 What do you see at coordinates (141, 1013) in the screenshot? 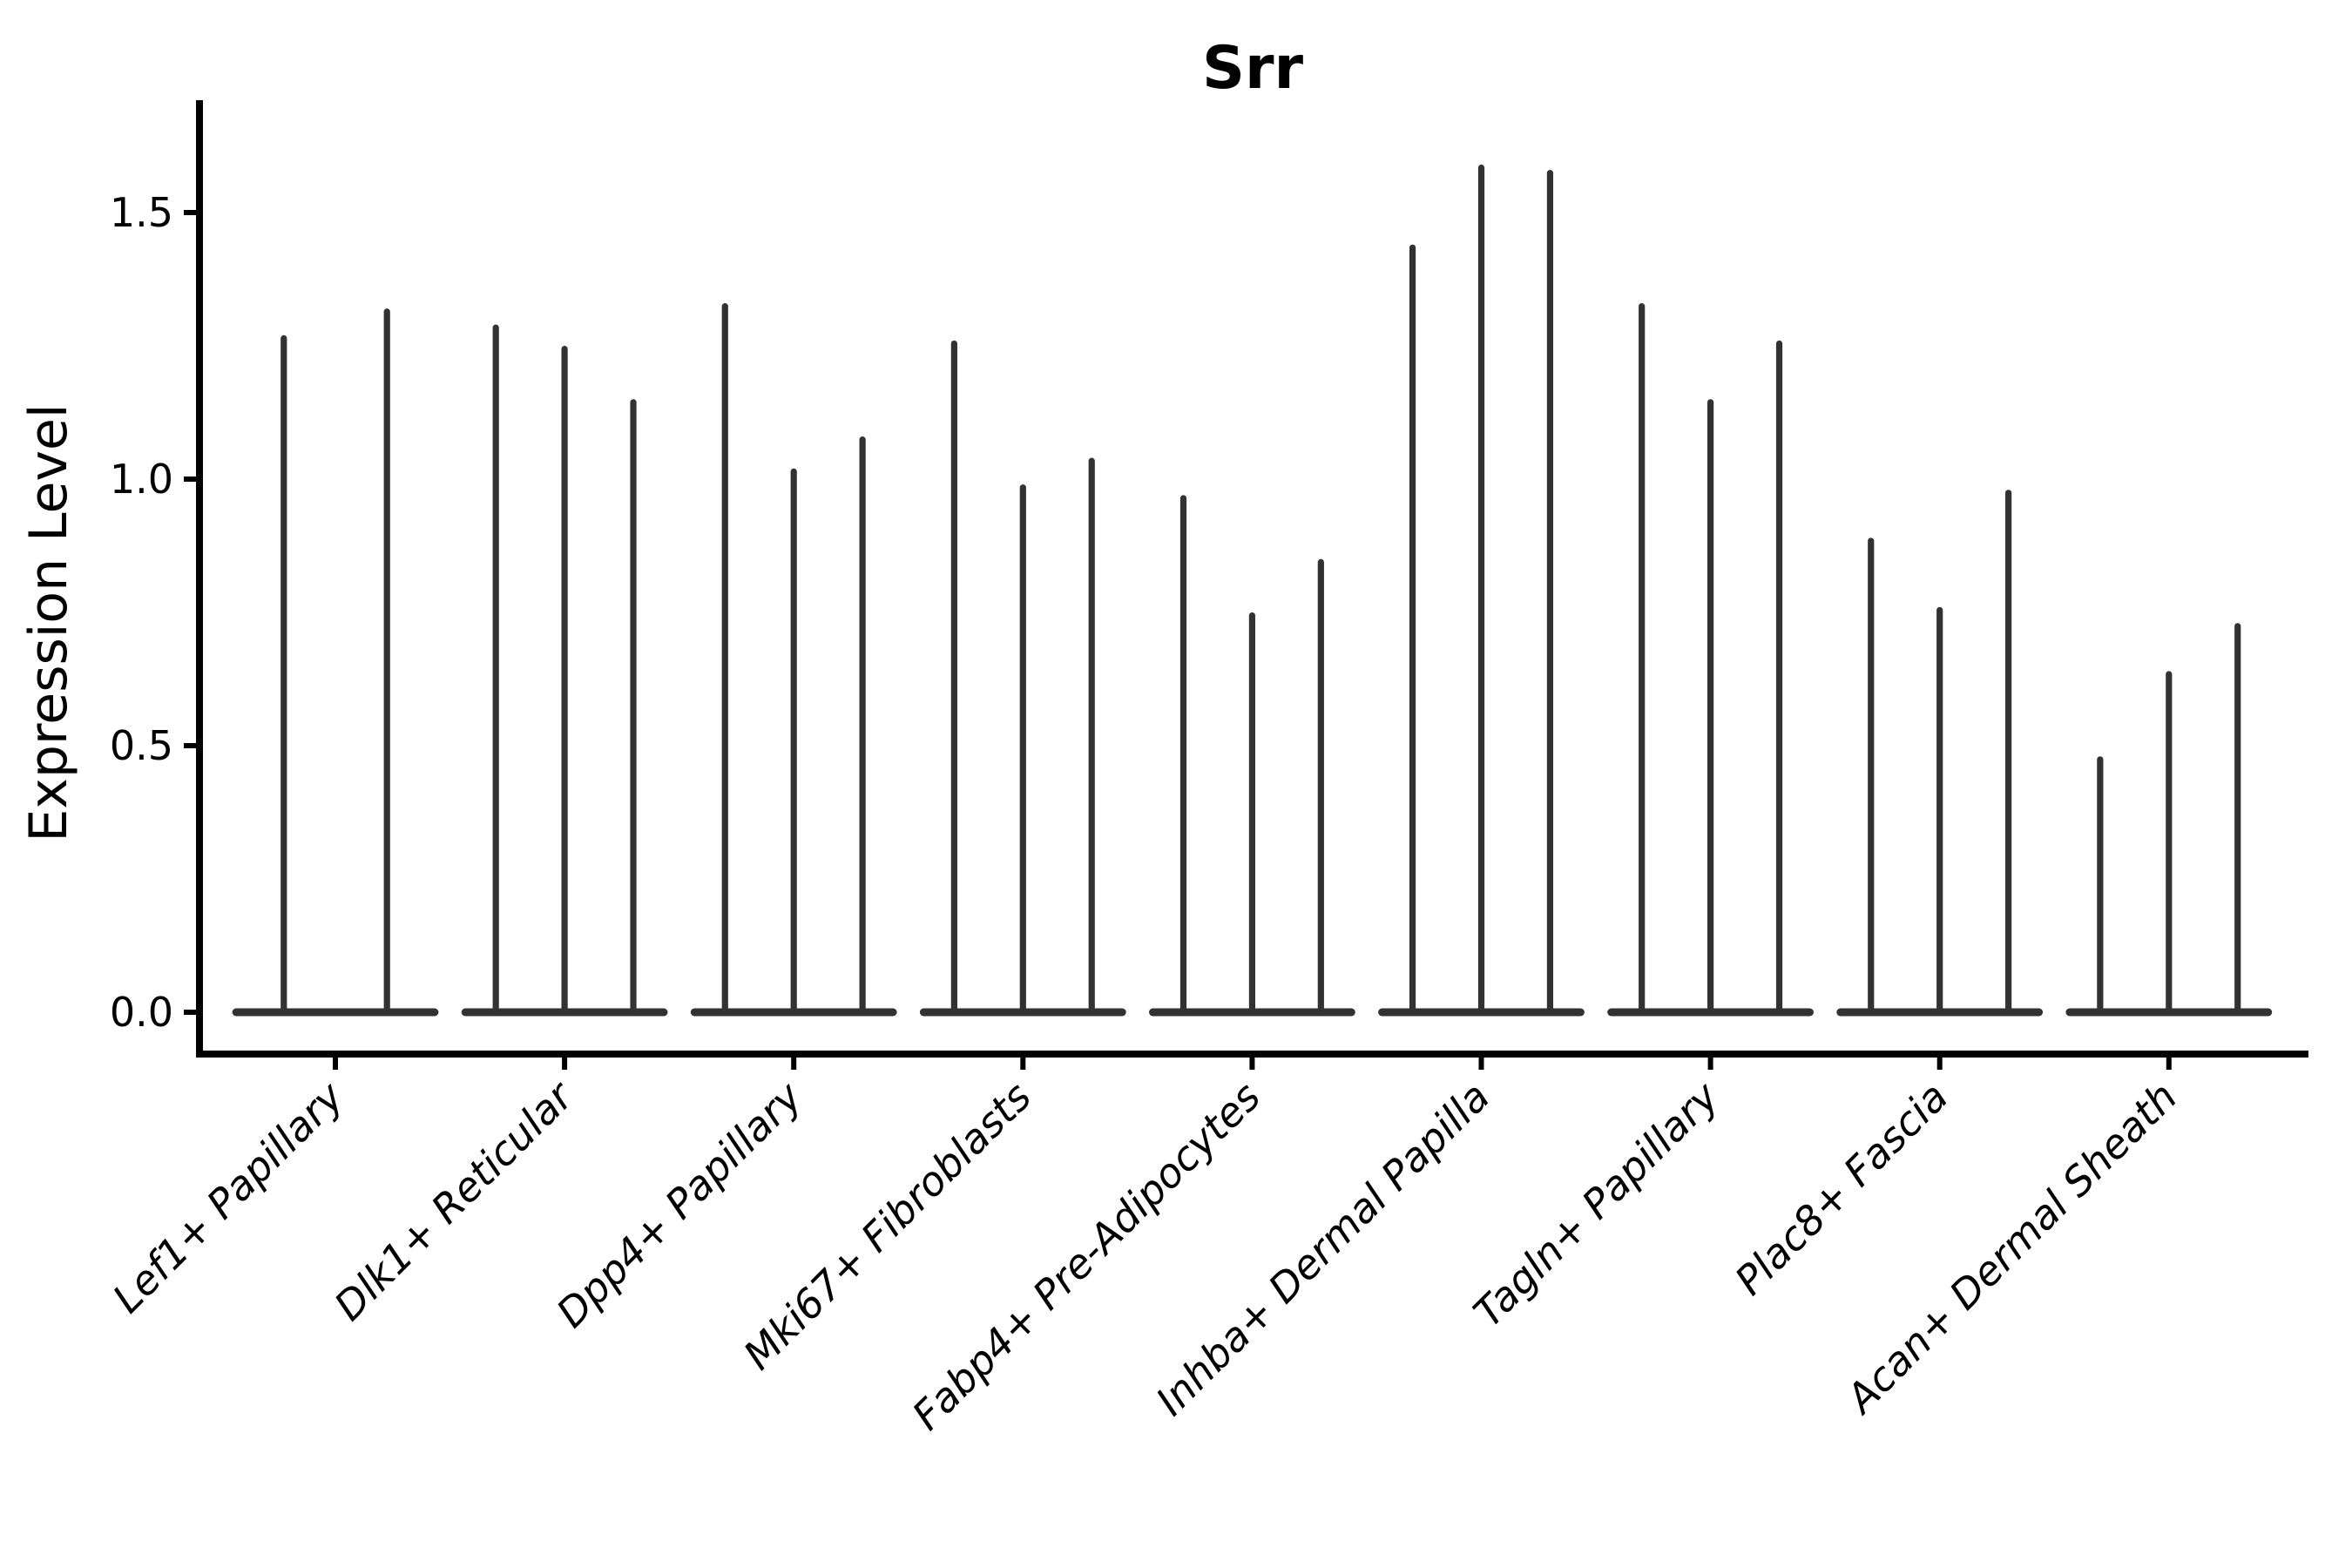
I see `y-tick-label: 0.0` at bounding box center [141, 1013].